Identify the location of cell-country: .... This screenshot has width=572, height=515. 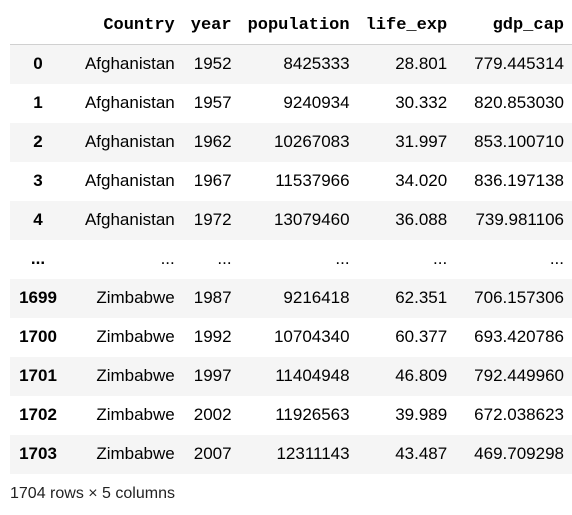
(167, 258).